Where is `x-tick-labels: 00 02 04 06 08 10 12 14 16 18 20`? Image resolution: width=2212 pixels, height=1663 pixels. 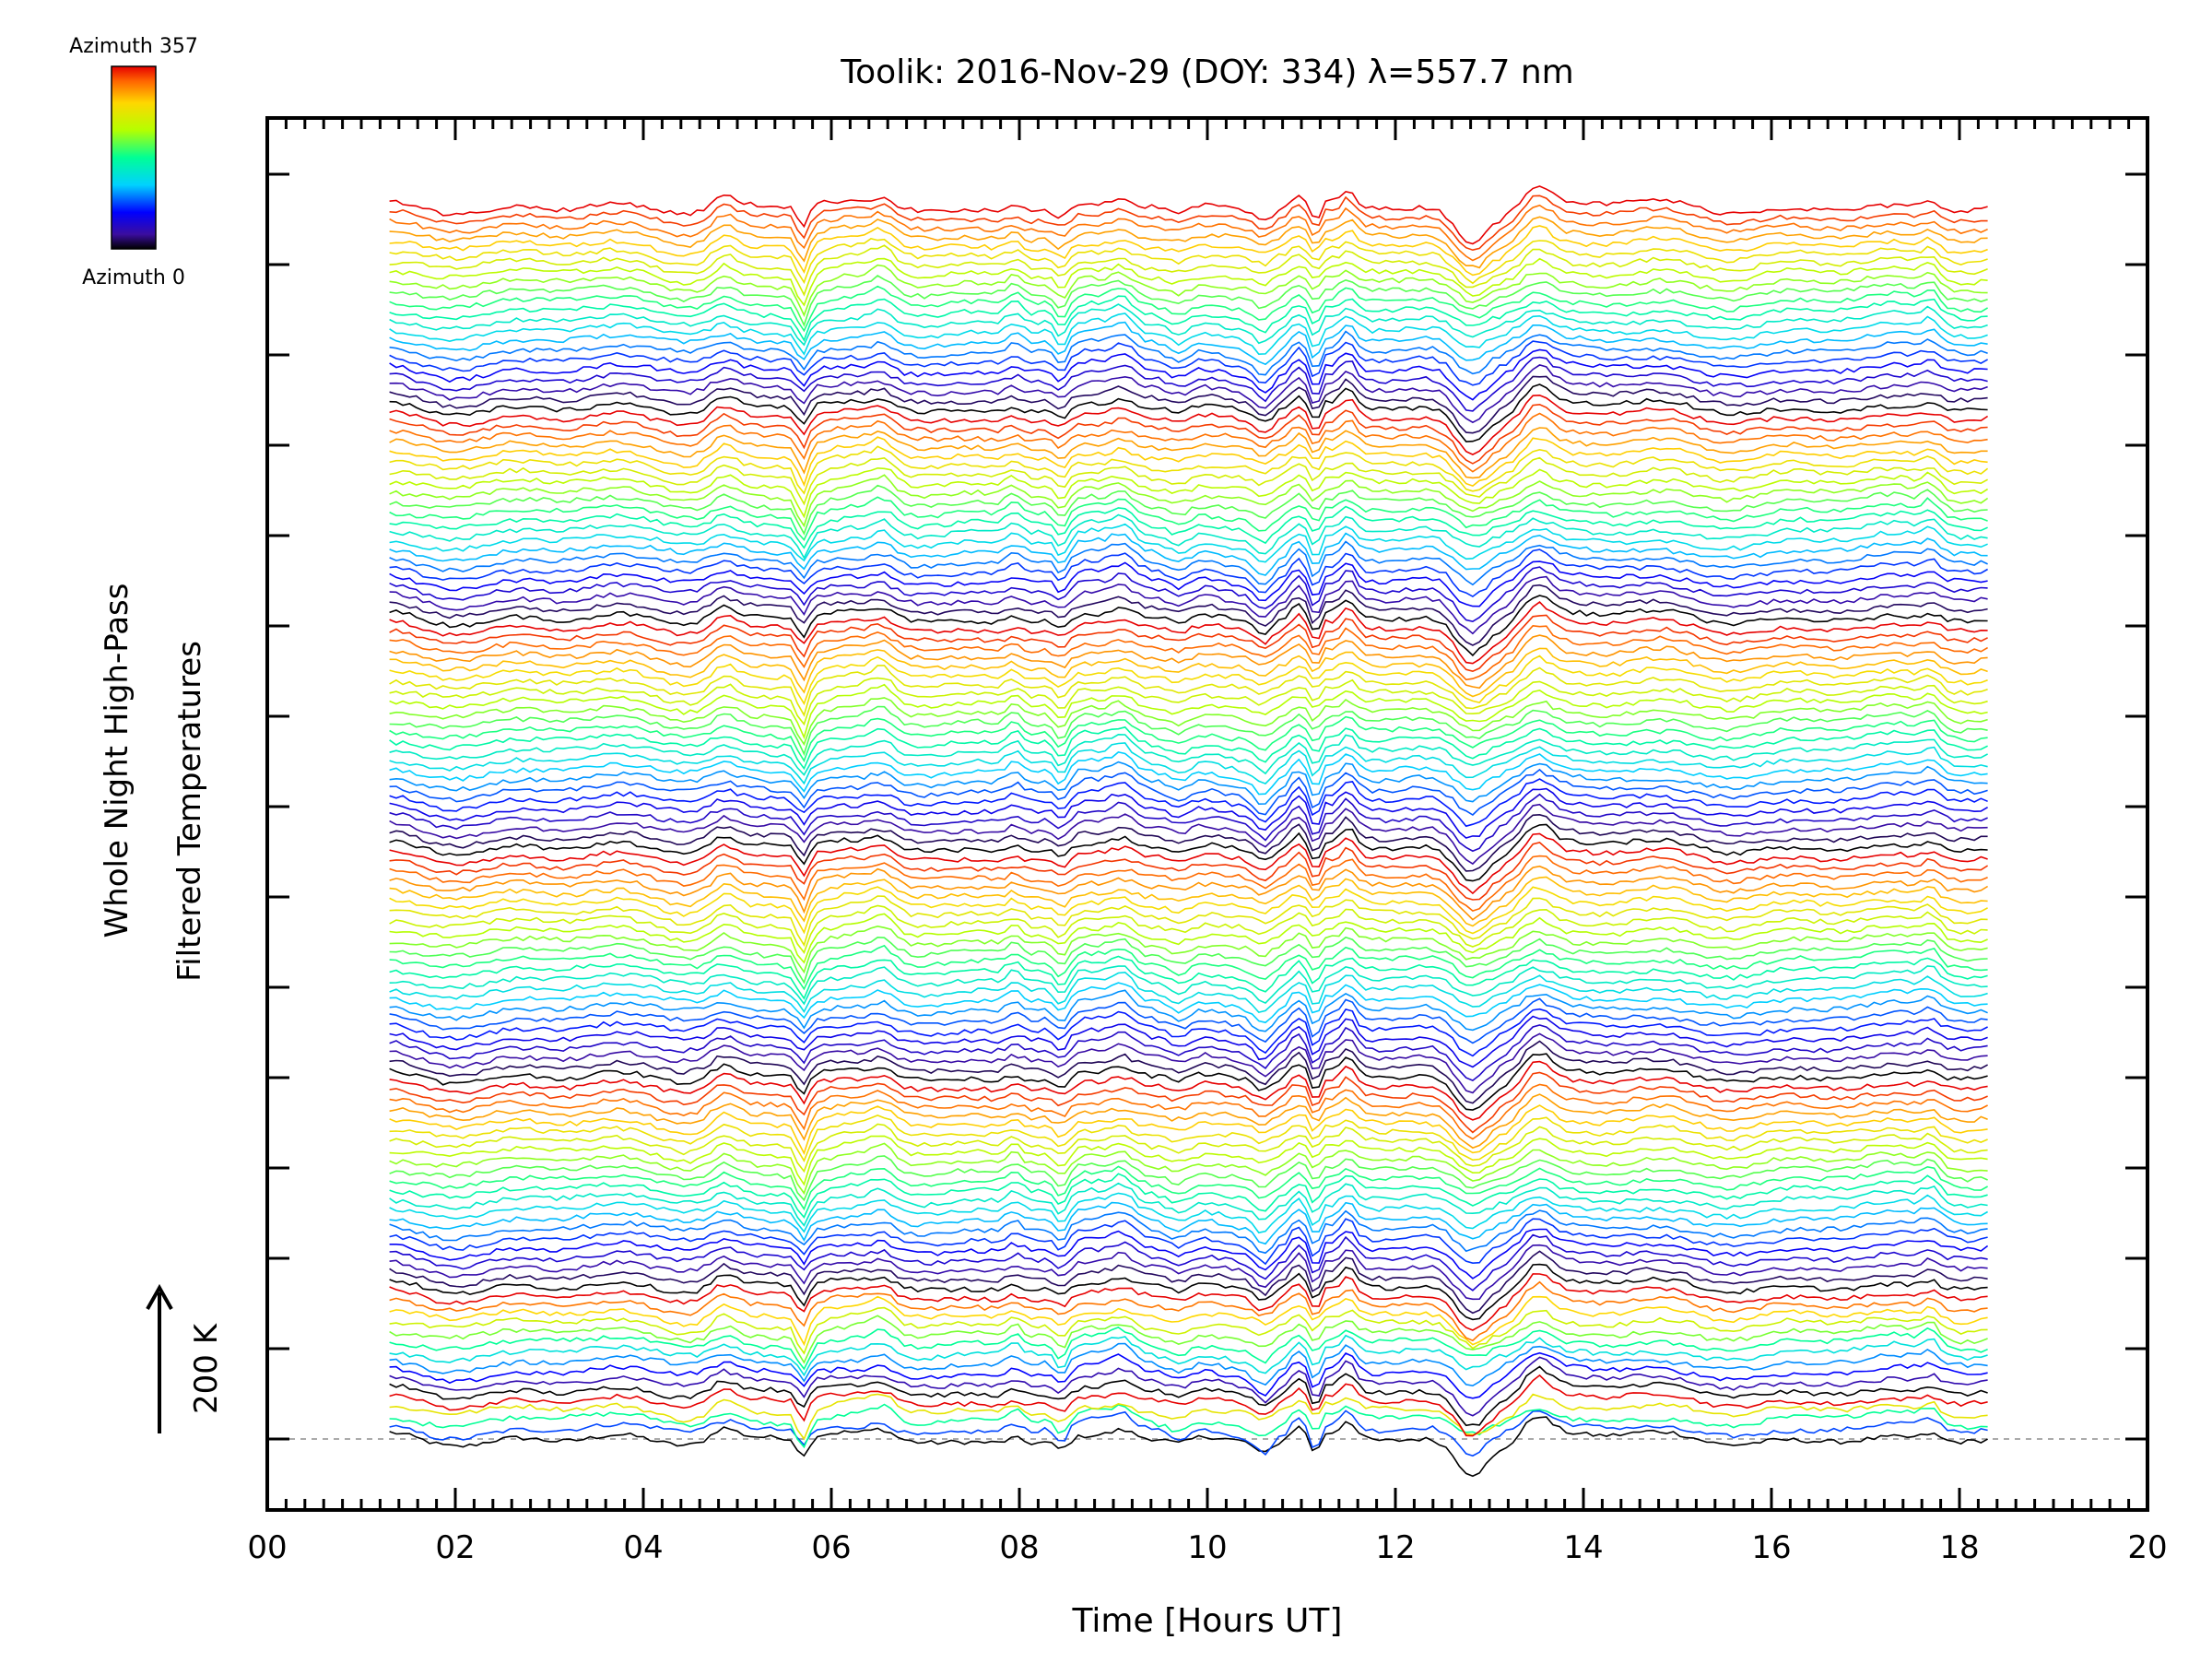
x-tick-labels: 00 02 04 06 08 10 12 14 16 18 20 is located at coordinates (1207, 1547).